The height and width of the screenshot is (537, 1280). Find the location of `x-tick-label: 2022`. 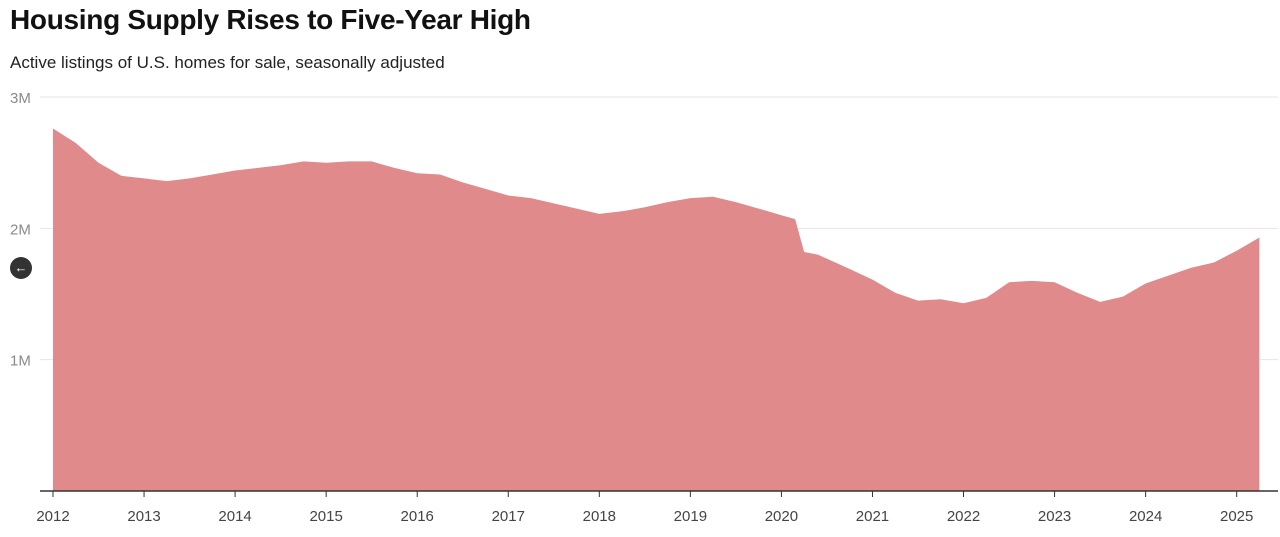

x-tick-label: 2022 is located at coordinates (963, 516).